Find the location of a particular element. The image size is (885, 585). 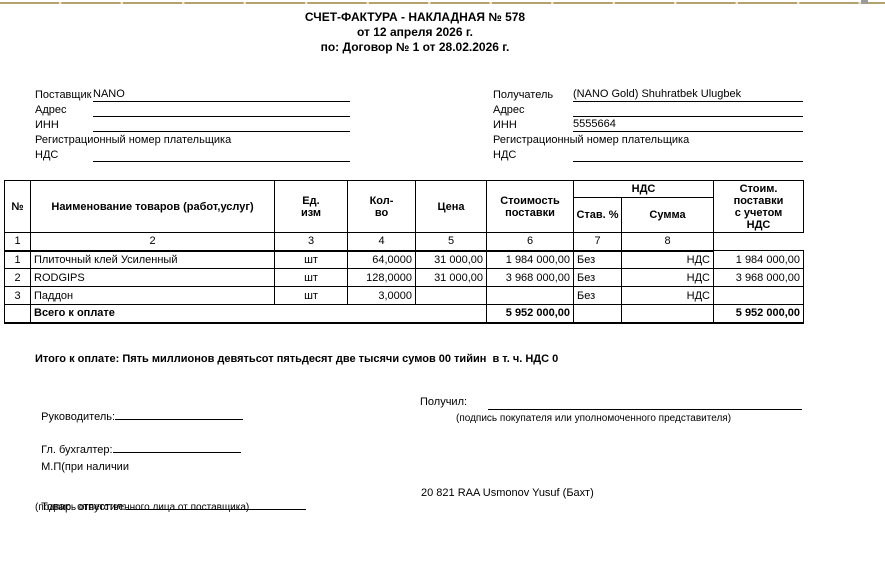

supplier-vat-field is located at coordinates (221, 161).